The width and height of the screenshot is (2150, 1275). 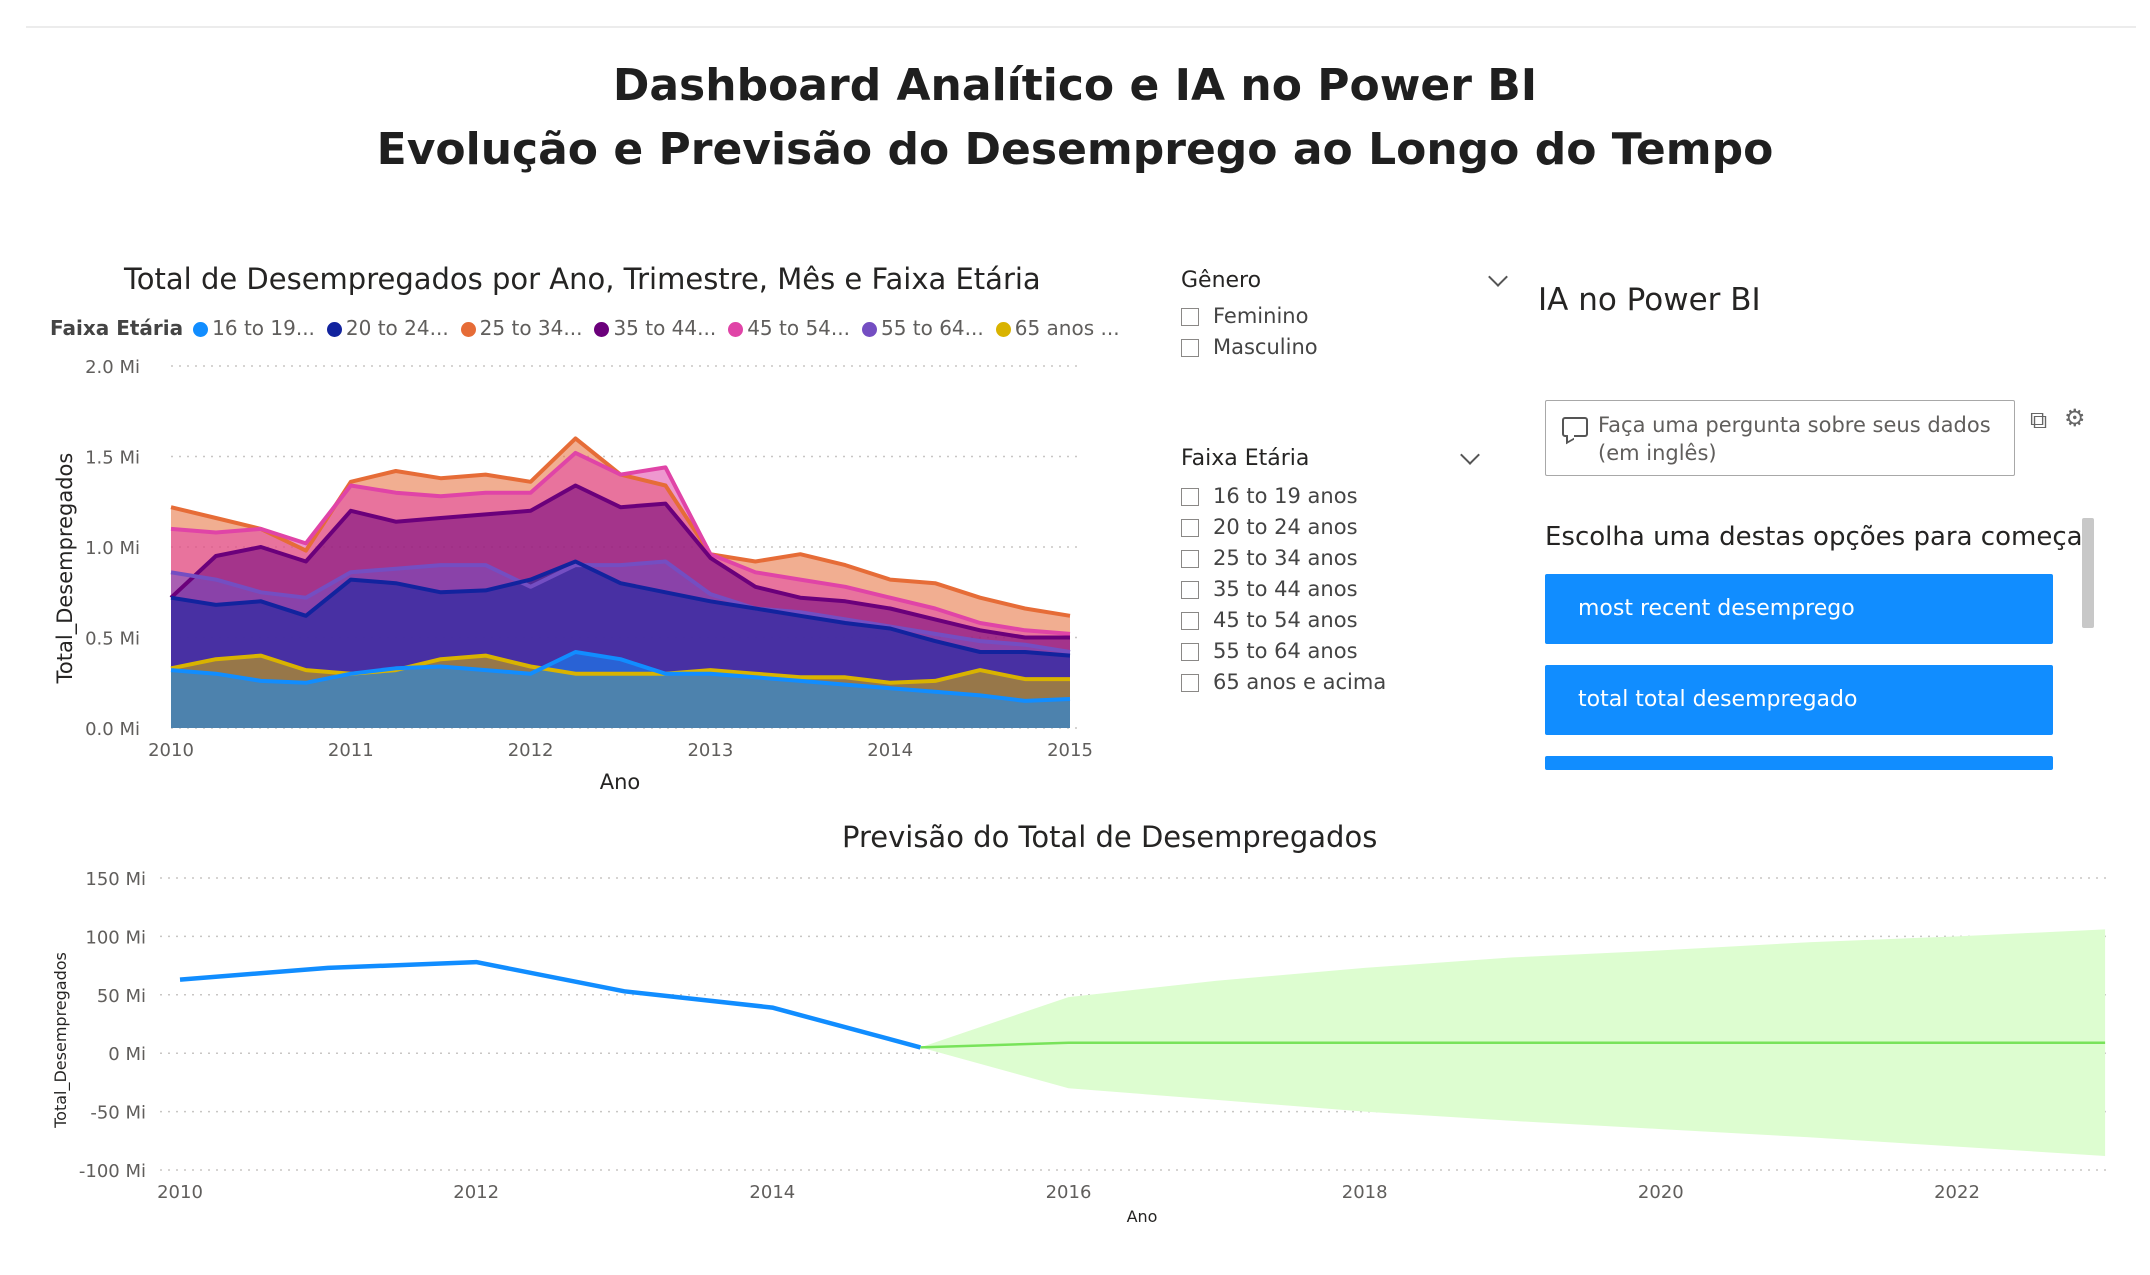 I want to click on forecast-x-axis-title: Ano, so click(x=1142, y=1216).